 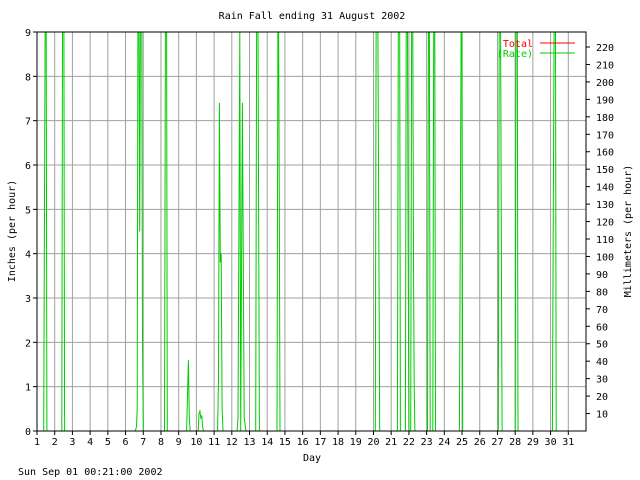 What do you see at coordinates (533, 442) in the screenshot?
I see `x-tick-label: 29` at bounding box center [533, 442].